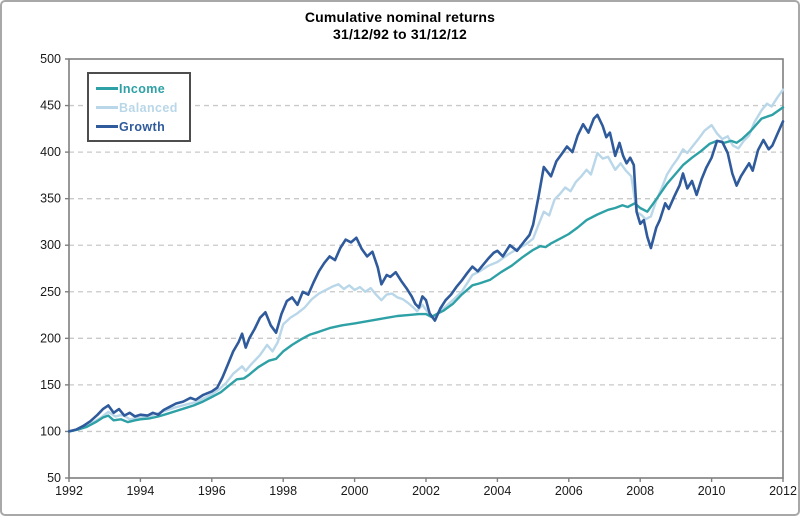  What do you see at coordinates (569, 491) in the screenshot?
I see `x-tick-label: 2006` at bounding box center [569, 491].